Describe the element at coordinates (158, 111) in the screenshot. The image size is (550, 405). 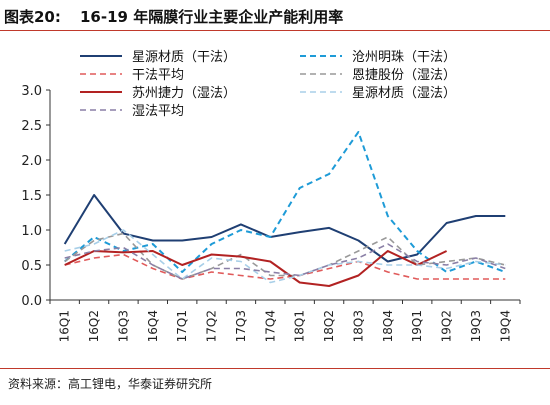
I see `legend-label: 湿法平均` at that location.